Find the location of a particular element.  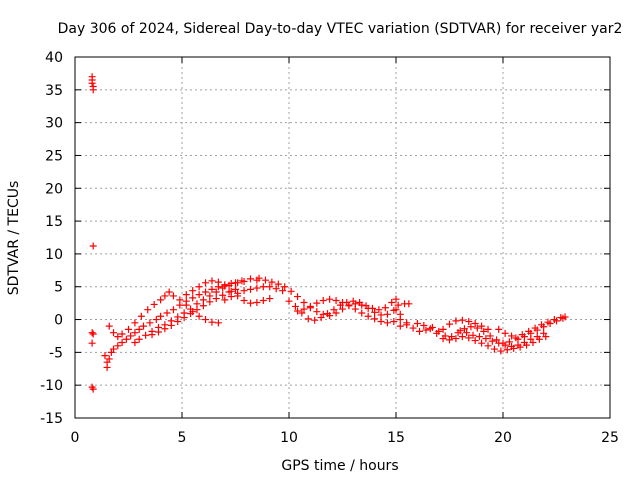

x-tick-label: 15 is located at coordinates (396, 438).